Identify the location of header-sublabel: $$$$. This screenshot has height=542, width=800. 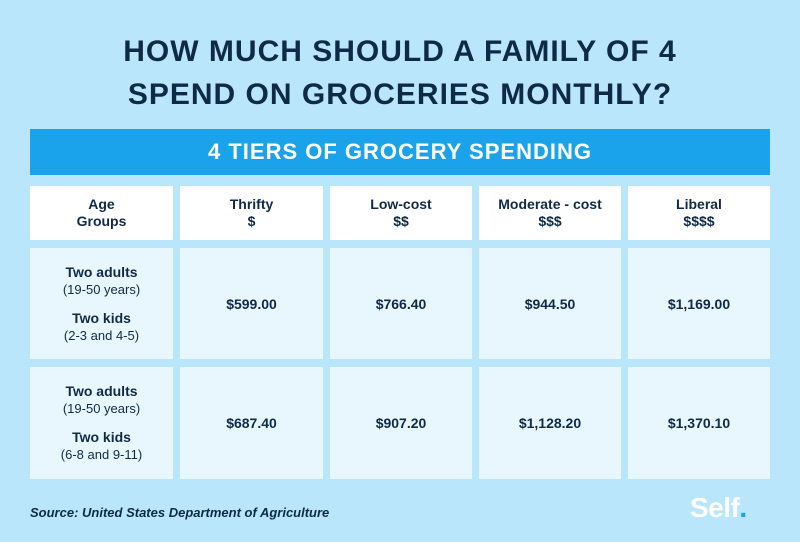
(699, 221).